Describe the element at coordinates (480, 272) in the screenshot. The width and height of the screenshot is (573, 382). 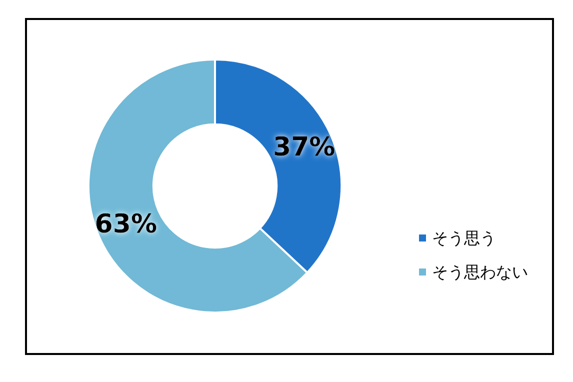
I see `legend-label: そう思わない` at that location.